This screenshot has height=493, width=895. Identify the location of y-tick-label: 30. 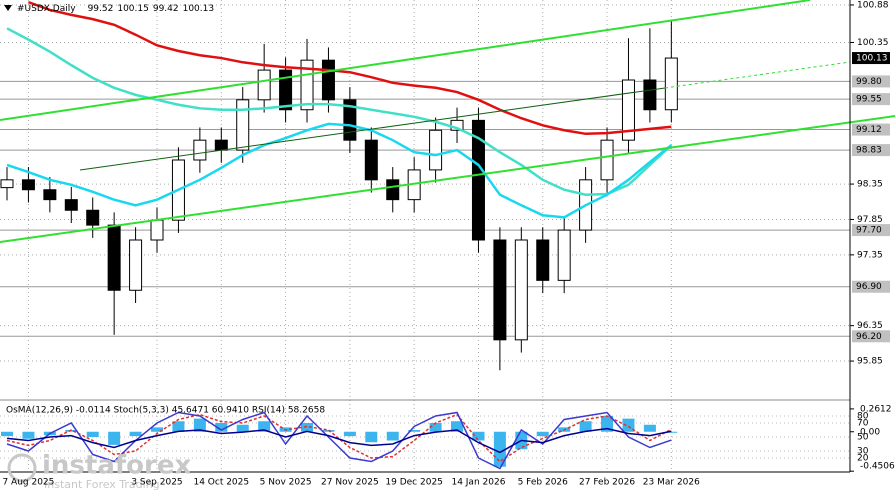
(863, 452).